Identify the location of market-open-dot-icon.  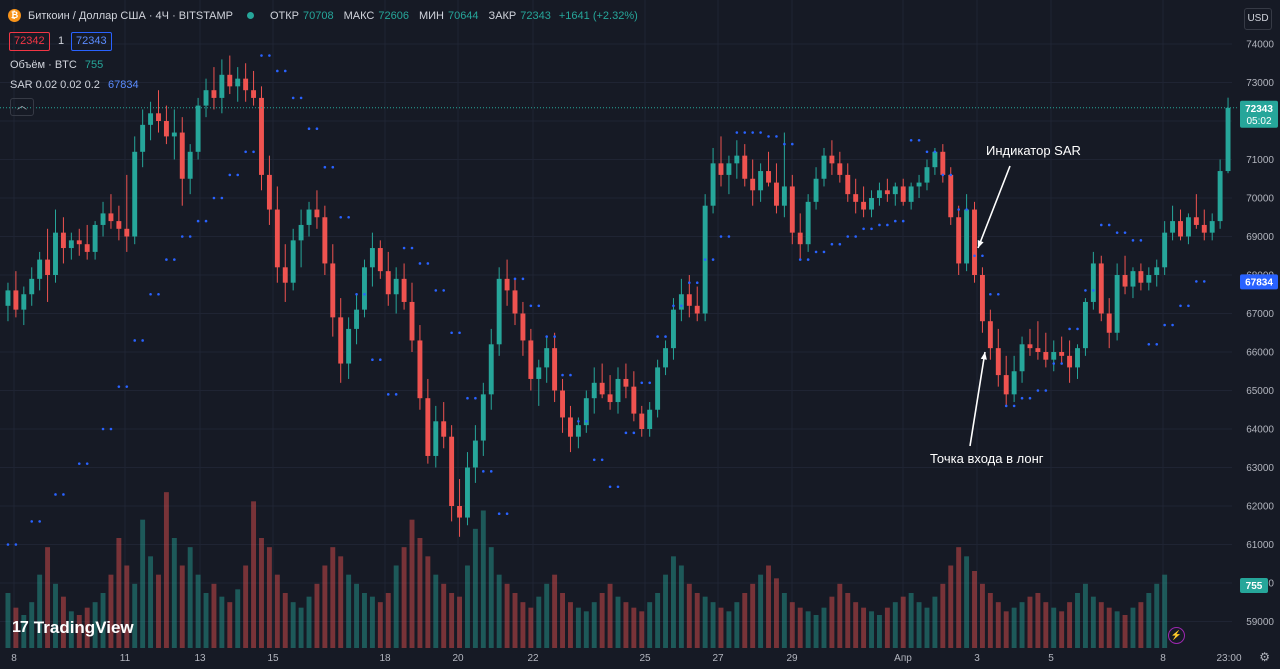
(250, 15).